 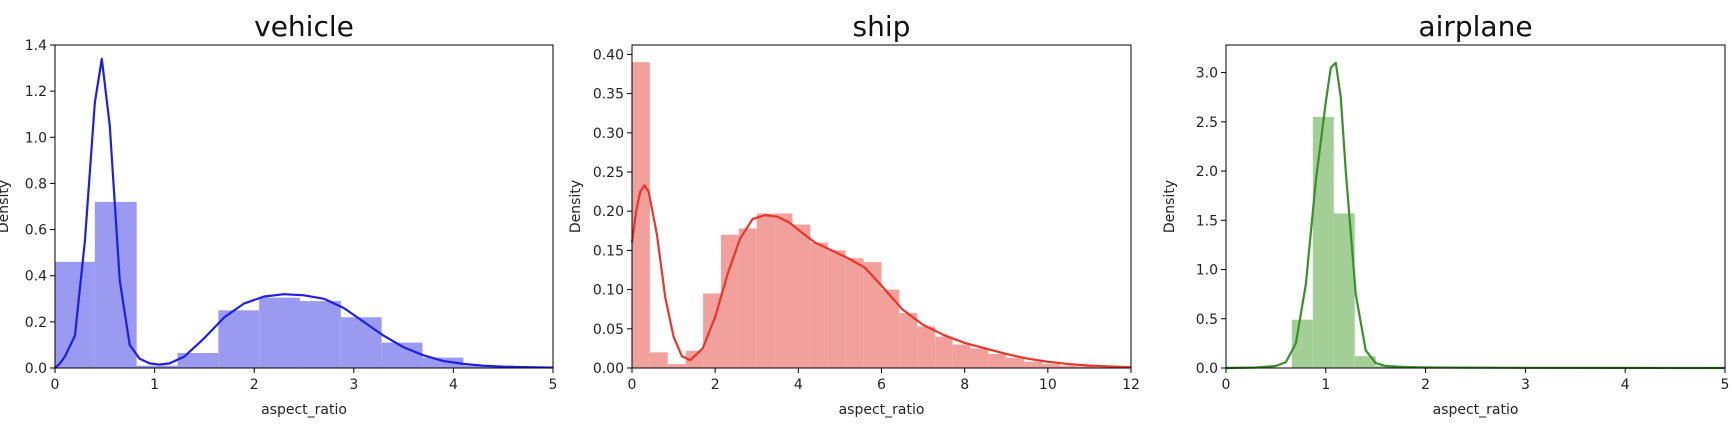 I want to click on x-tick-label: 10, so click(x=1048, y=385).